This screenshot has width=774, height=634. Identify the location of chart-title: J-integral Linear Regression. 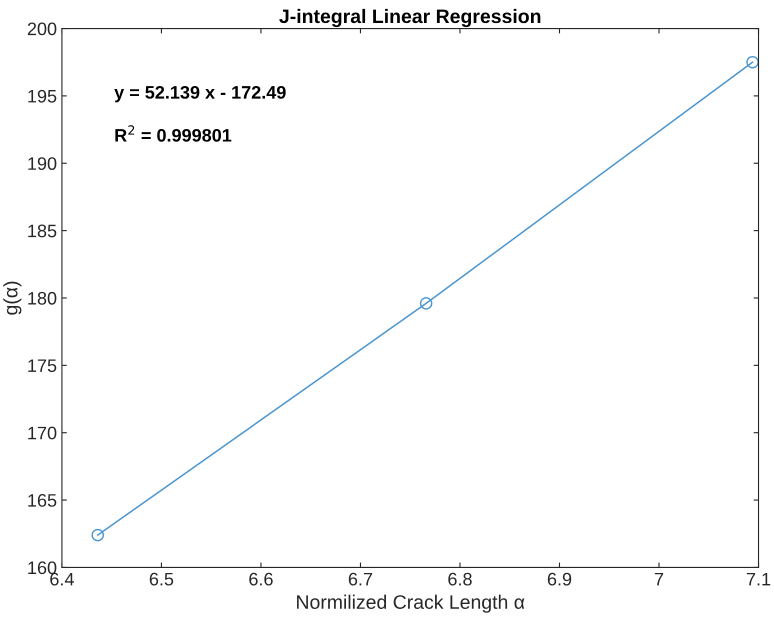
(409, 18).